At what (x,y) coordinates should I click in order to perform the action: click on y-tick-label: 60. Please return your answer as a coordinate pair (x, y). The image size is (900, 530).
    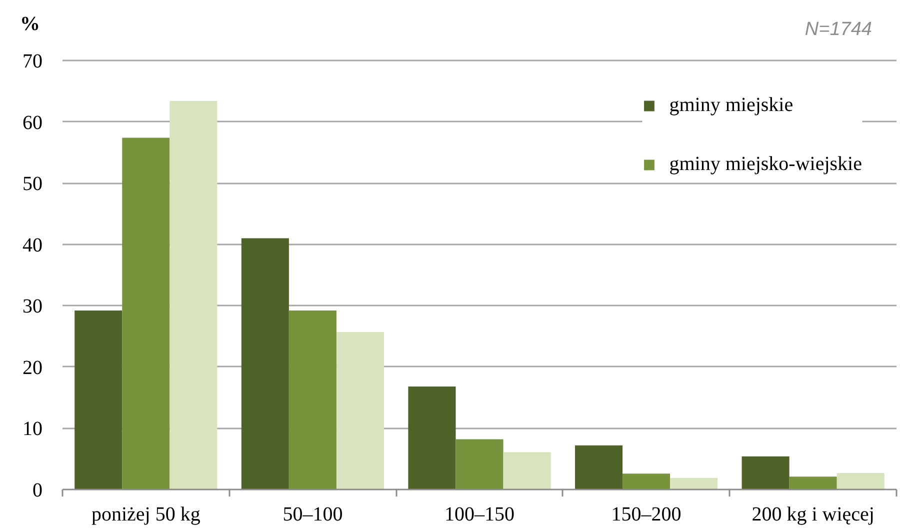
    Looking at the image, I should click on (32, 123).